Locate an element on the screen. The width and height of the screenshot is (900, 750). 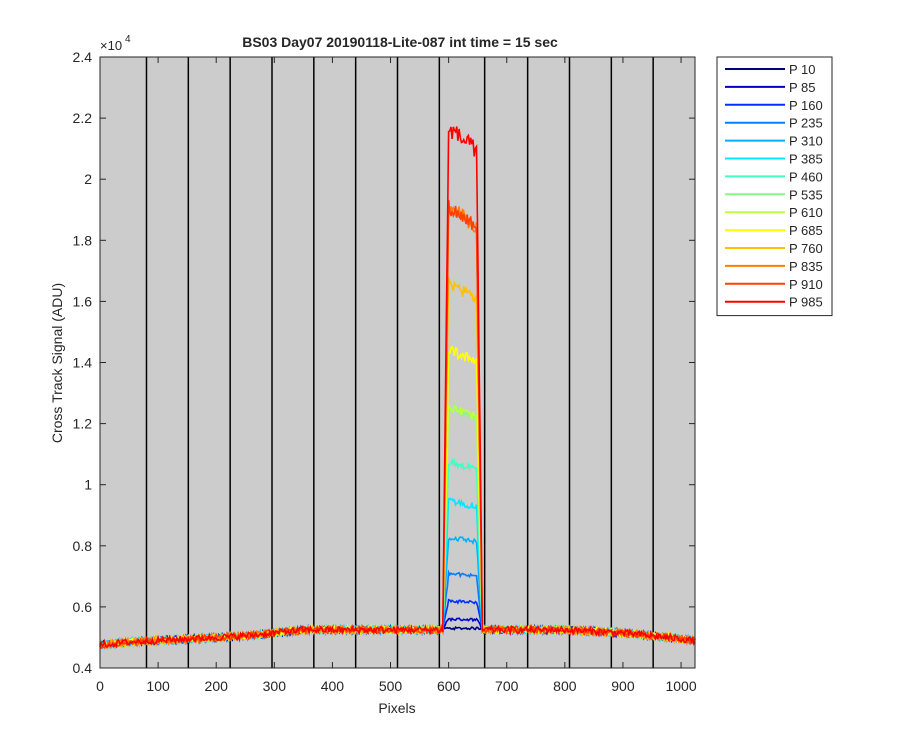
legend-box is located at coordinates (774, 186).